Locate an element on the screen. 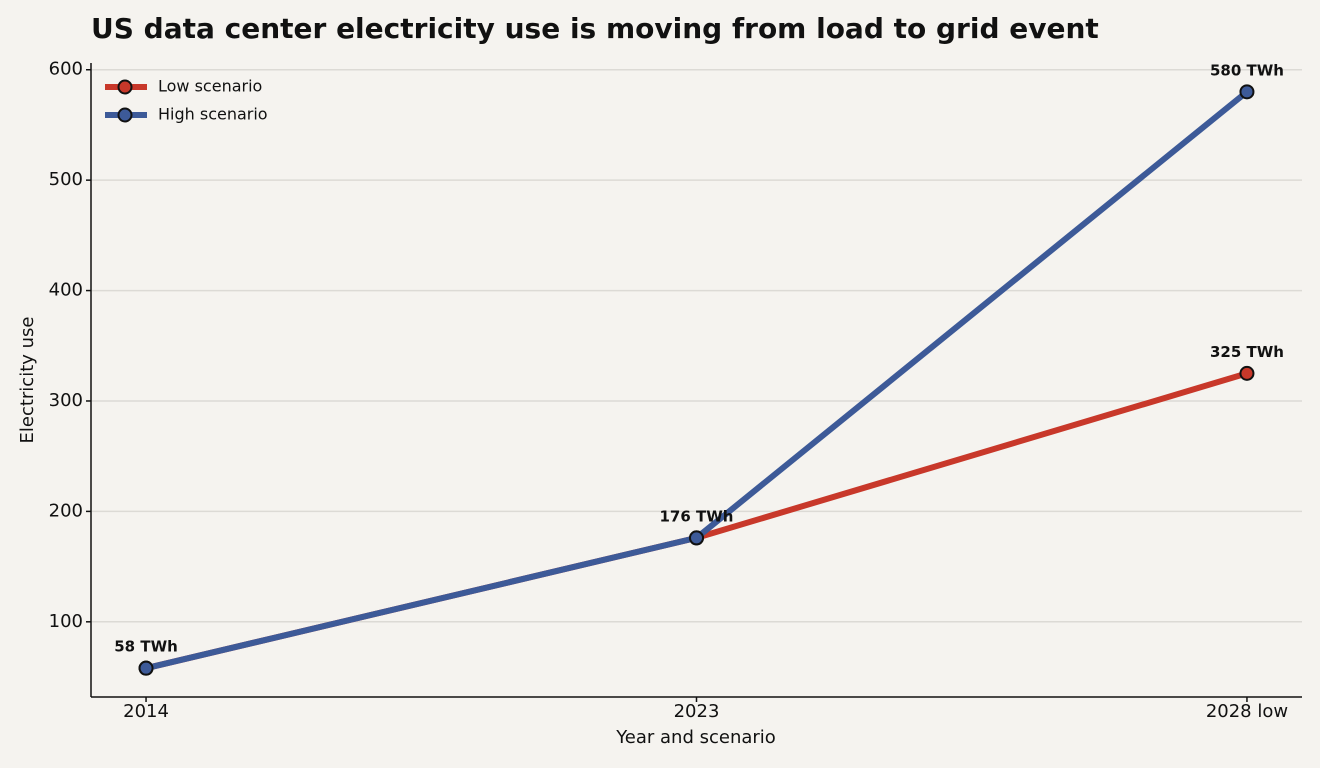 The width and height of the screenshot is (1320, 768). data-label: 325 TWh is located at coordinates (1247, 352).